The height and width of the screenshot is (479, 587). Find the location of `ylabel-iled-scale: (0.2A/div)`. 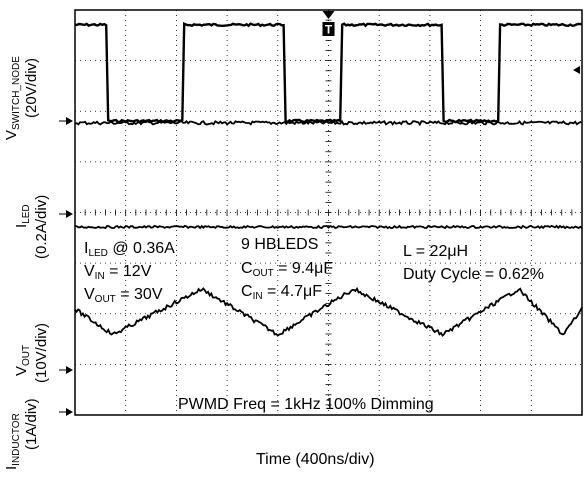

ylabel-iled-scale: (0.2A/div) is located at coordinates (41, 226).